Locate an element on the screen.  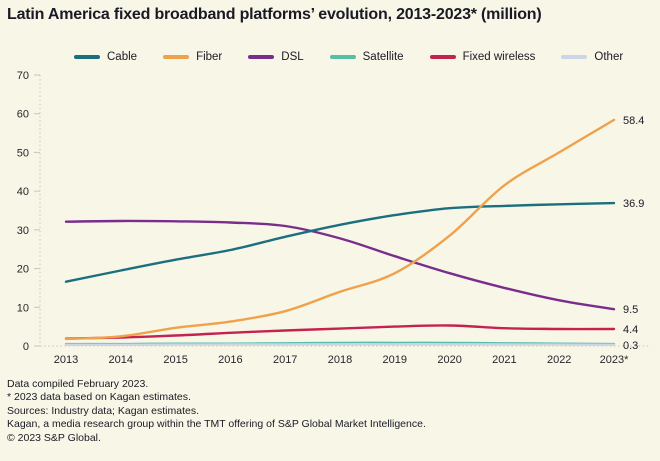
x-tick-label: 2021 is located at coordinates (504, 360).